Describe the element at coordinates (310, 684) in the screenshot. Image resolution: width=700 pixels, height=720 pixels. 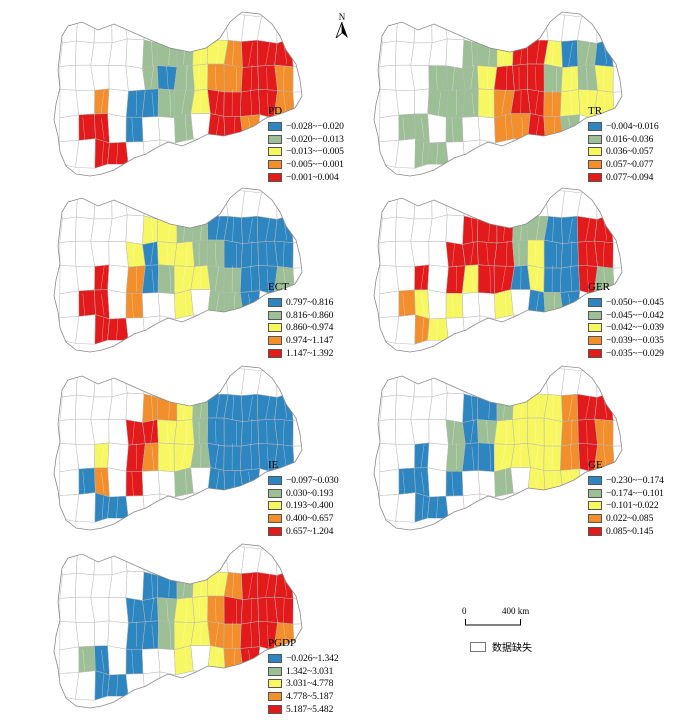
I see `legend-label: 3.031~4.778` at that location.